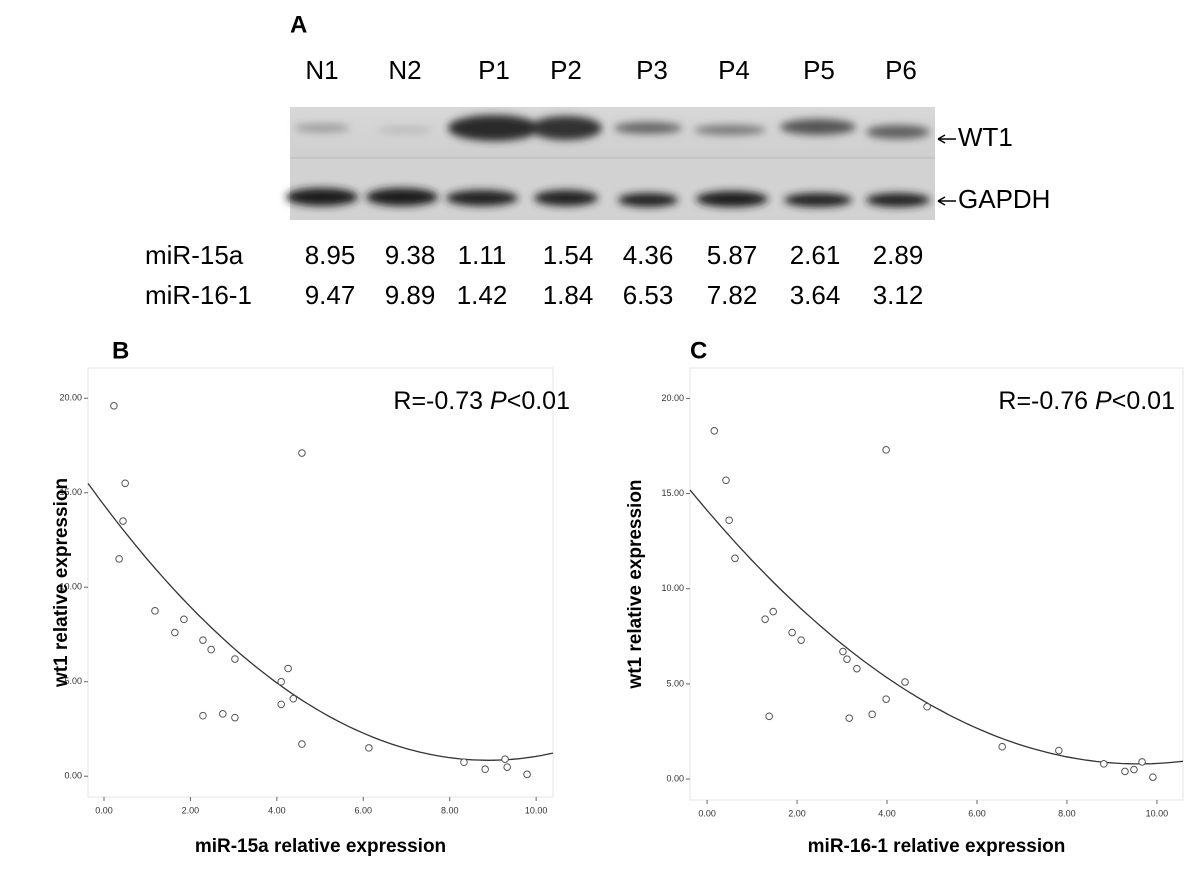 The width and height of the screenshot is (1200, 874). What do you see at coordinates (194, 255) in the screenshot?
I see `row-label: miR-15a` at bounding box center [194, 255].